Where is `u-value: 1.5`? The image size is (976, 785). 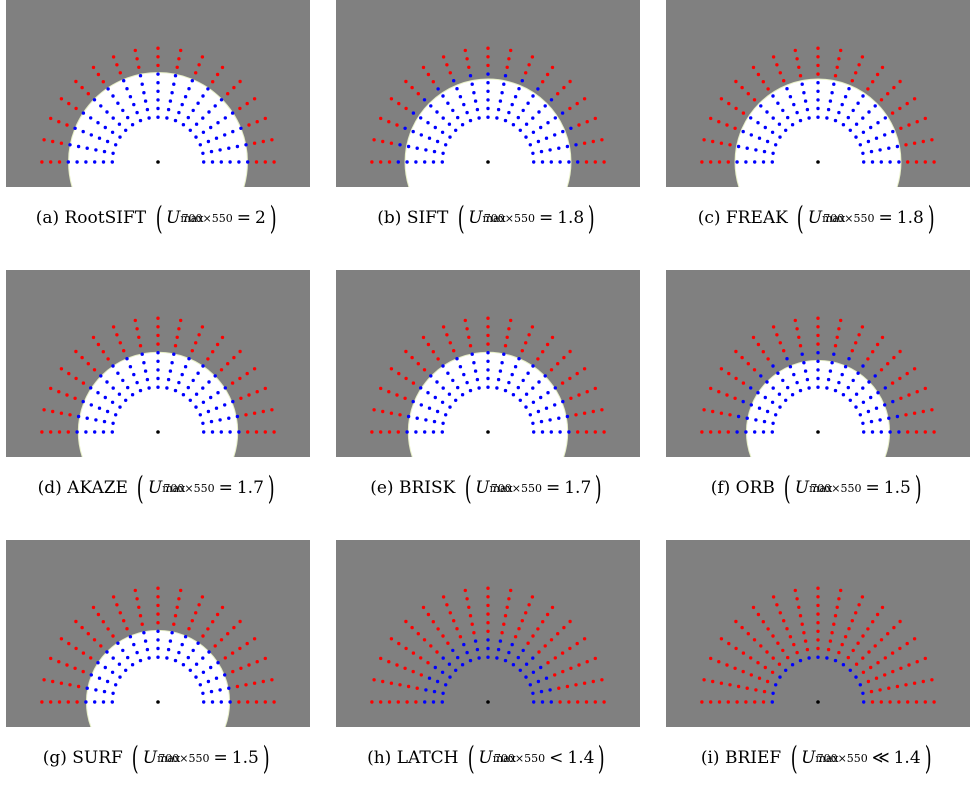
u-value: 1.5 is located at coordinates (897, 488).